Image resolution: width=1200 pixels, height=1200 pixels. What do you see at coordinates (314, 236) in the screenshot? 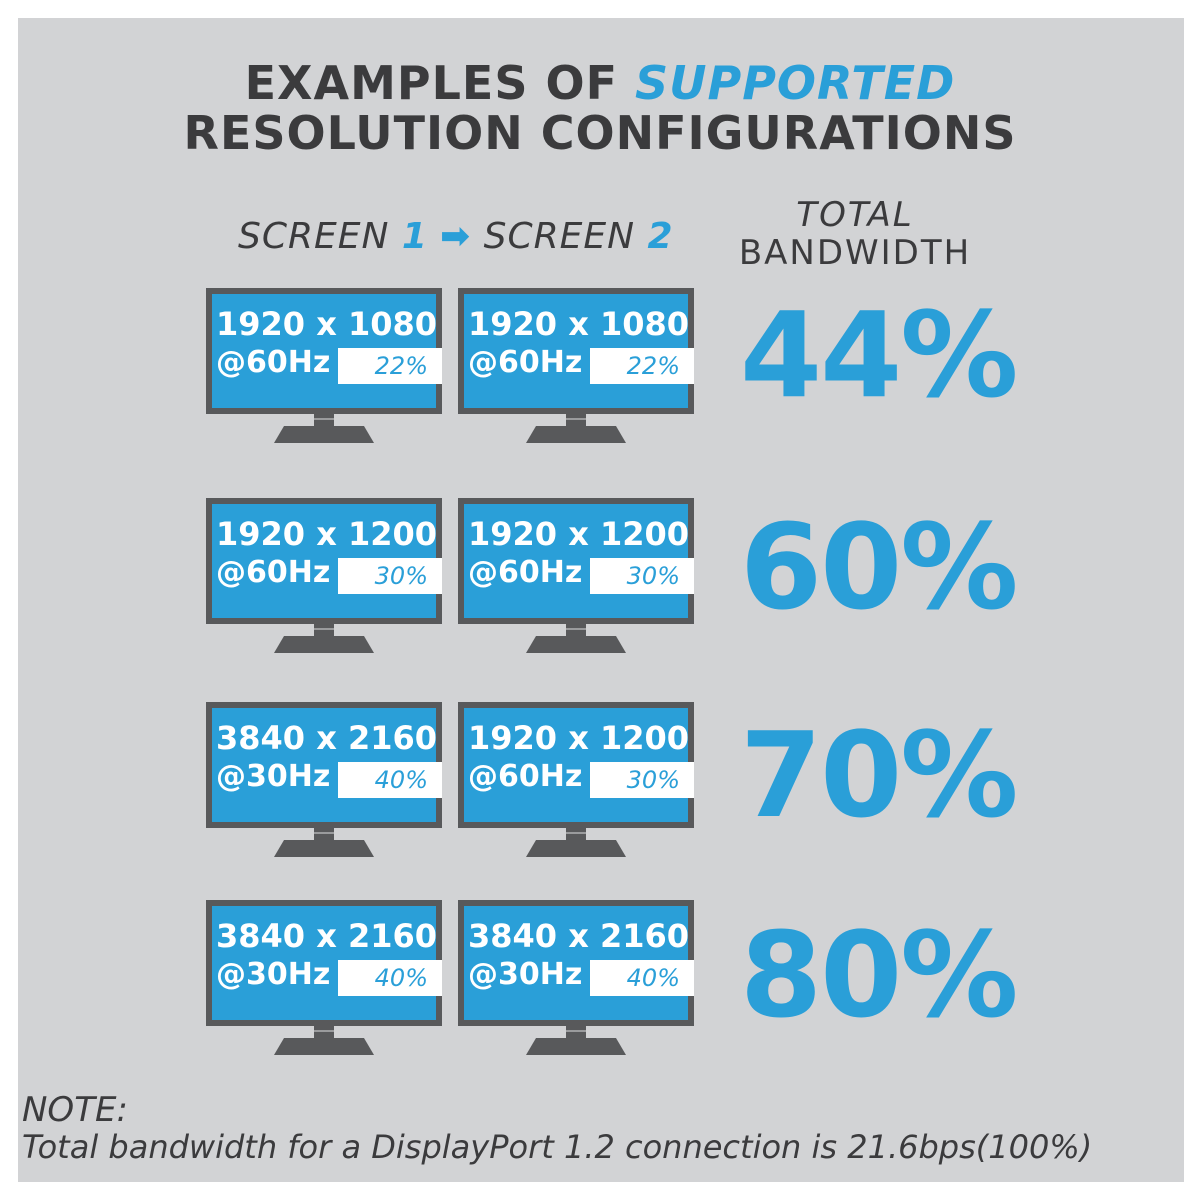
I see `screen1-header-label: SCREEN` at bounding box center [314, 236].